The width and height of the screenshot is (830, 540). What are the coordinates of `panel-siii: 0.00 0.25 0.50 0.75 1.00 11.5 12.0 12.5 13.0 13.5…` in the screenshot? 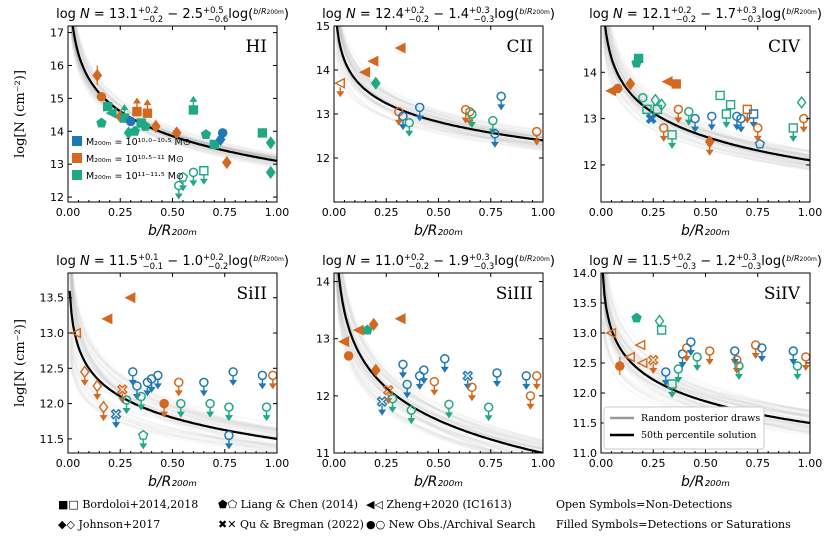 It's located at (165, 371).